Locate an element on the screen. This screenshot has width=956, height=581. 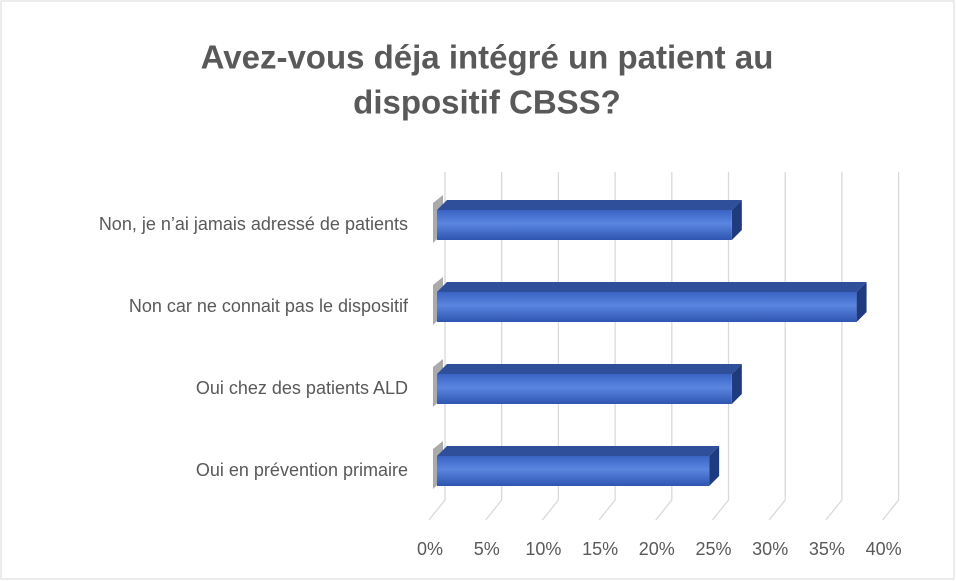
chart-title: Avez-vous déja intégré un patient au is located at coordinates (487, 57).